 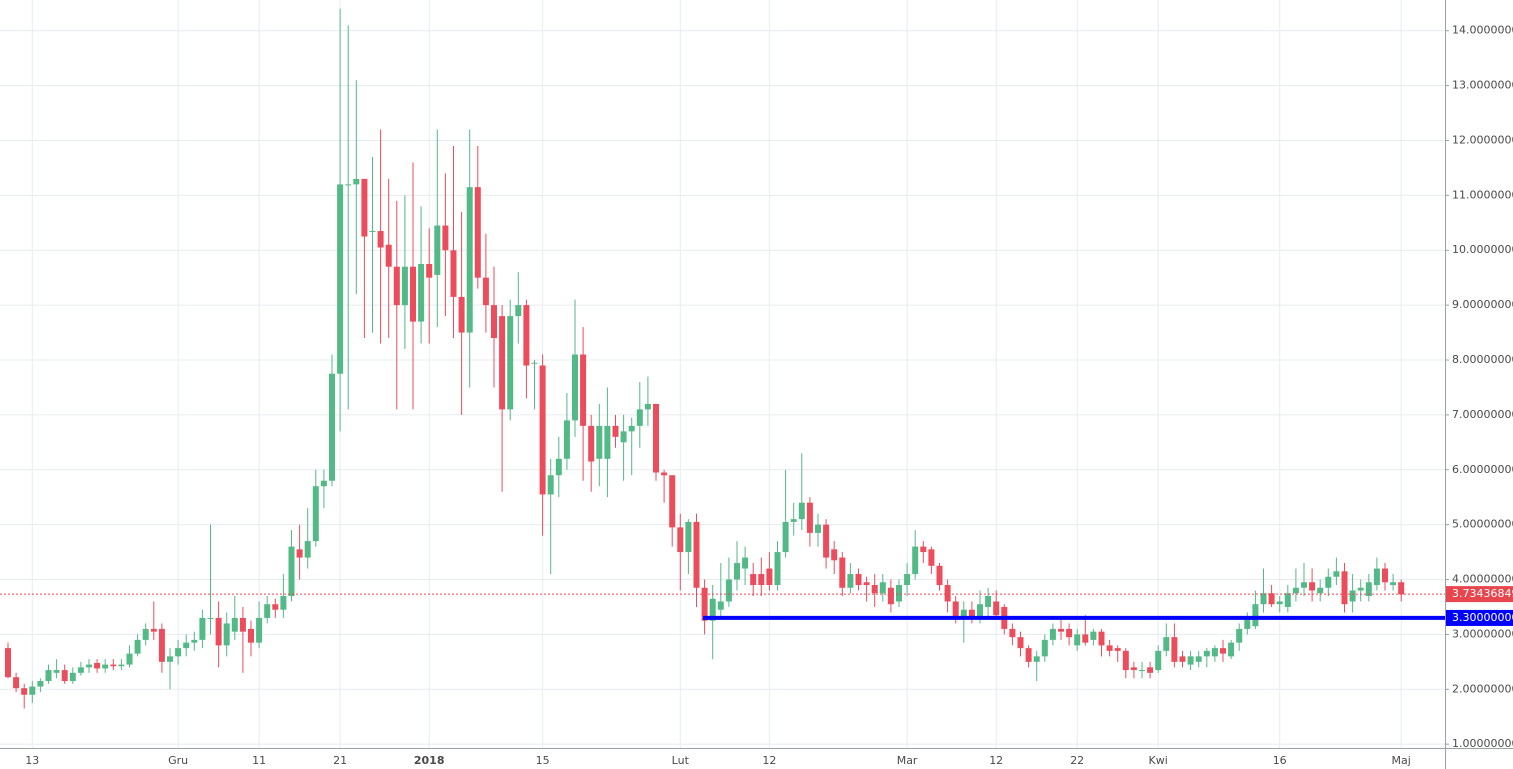 I want to click on x-tick-label: Gru, so click(x=178, y=760).